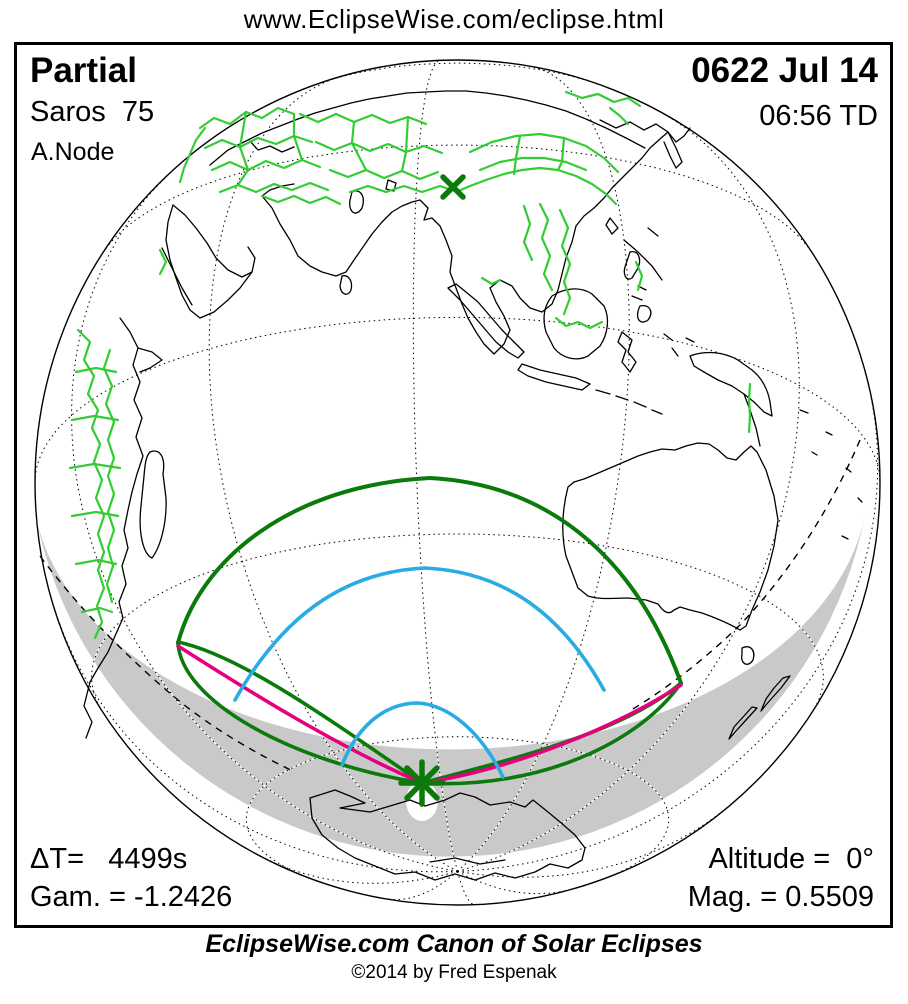 This screenshot has height=1004, width=908. Describe the element at coordinates (83, 70) in the screenshot. I see `eclipse-type-label: Partial` at that location.